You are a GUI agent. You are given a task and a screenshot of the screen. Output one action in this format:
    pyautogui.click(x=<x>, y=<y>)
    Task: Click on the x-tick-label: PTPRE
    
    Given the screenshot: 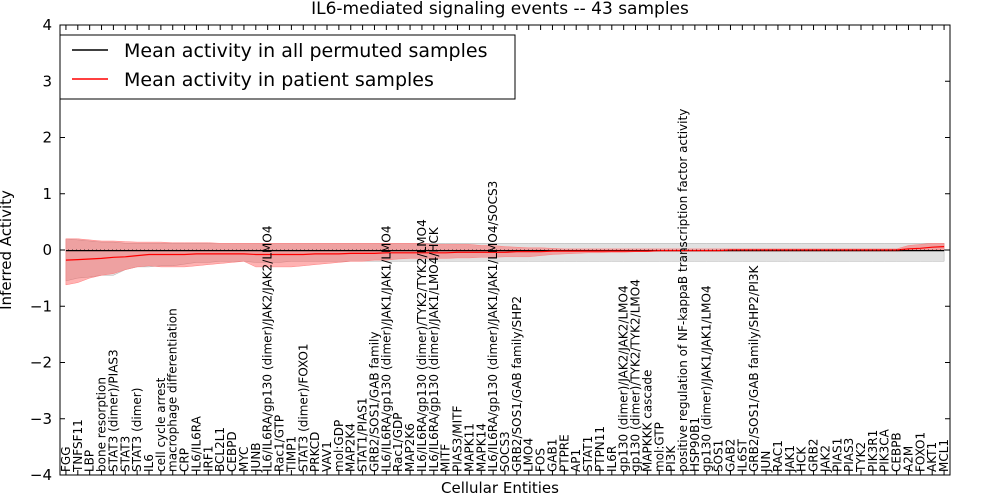 What is the action you would take?
    pyautogui.click(x=564, y=453)
    